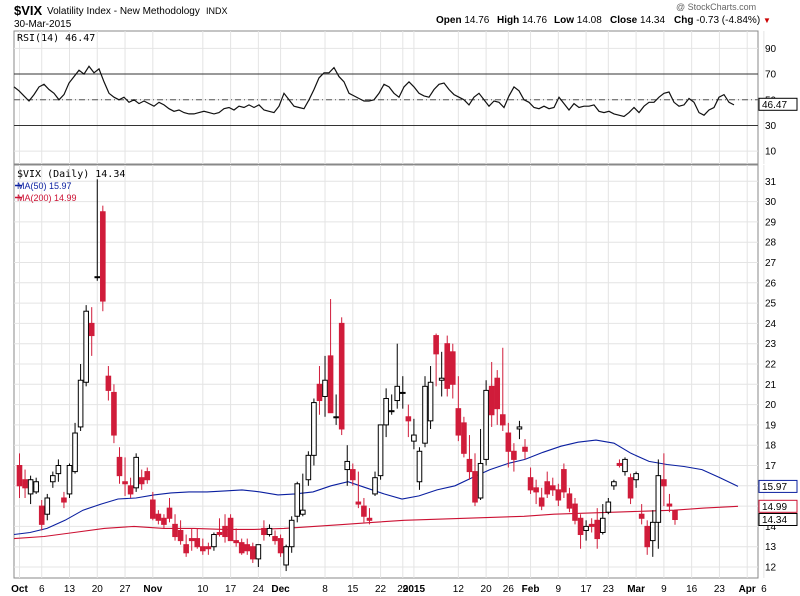  I want to click on x-tick-label: 8, so click(325, 589).